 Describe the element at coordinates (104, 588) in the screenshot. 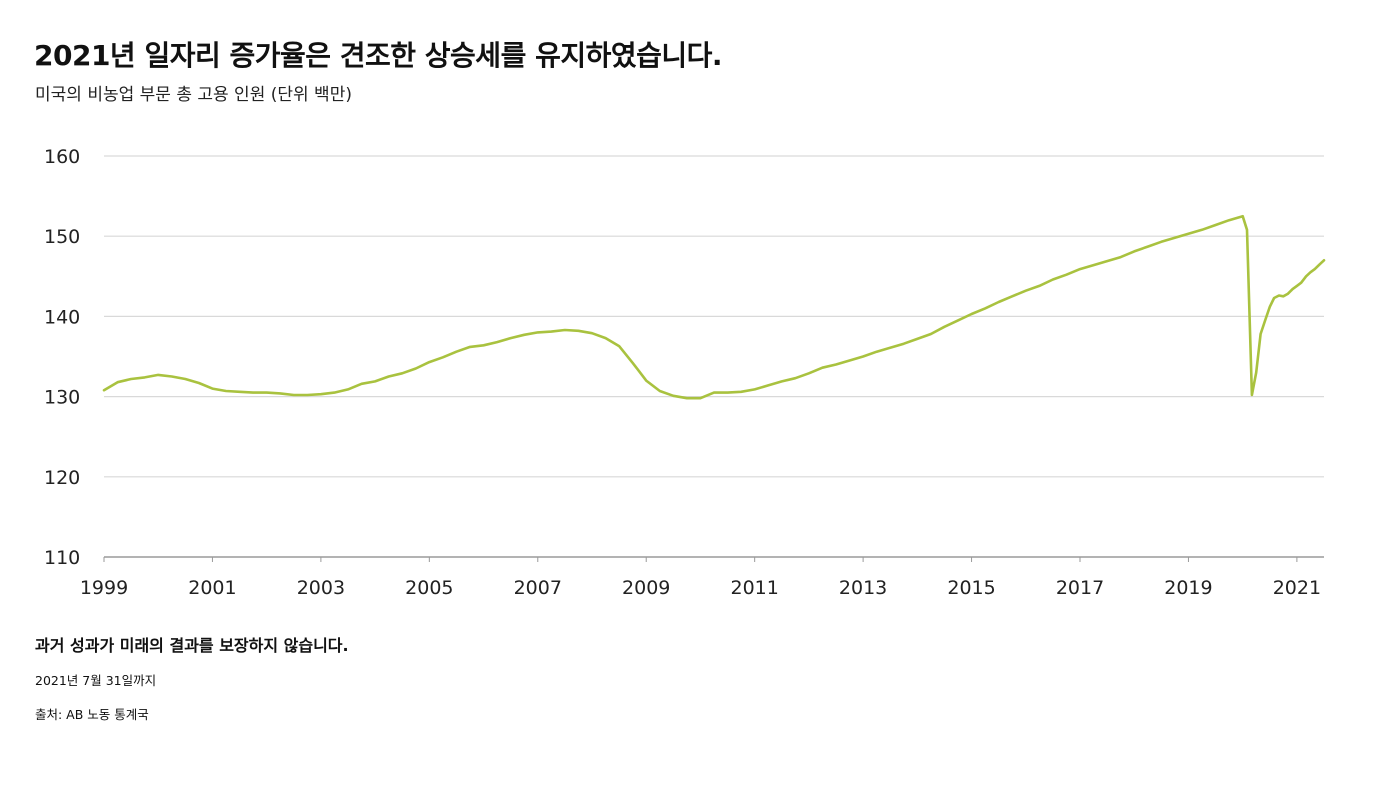

I see `x-tick-label: 1999` at that location.